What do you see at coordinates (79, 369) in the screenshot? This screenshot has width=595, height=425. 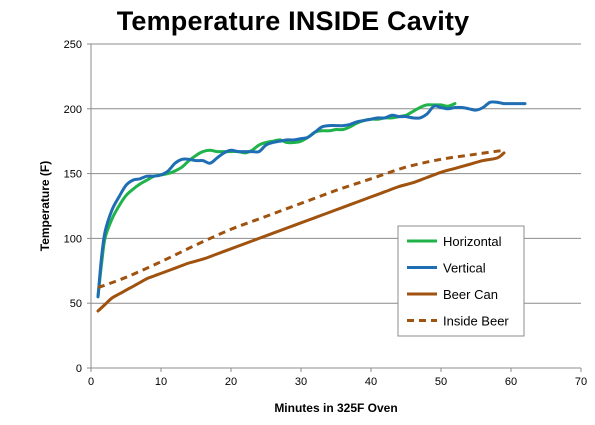 I see `y-tick-label: 0` at bounding box center [79, 369].